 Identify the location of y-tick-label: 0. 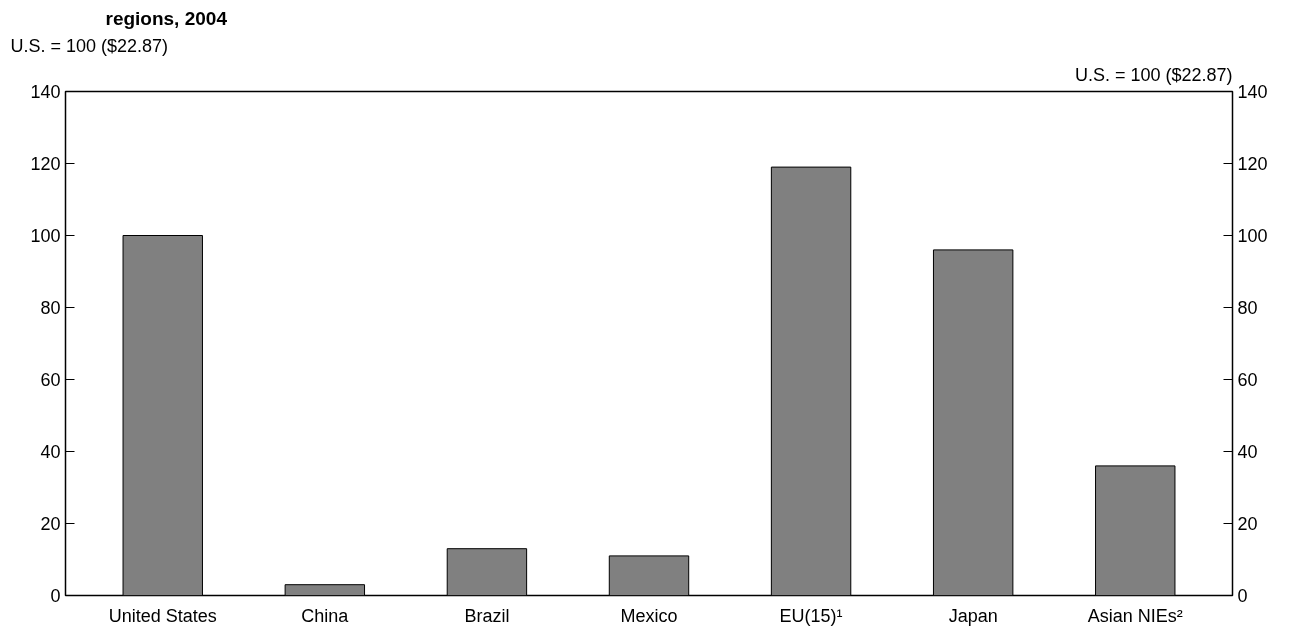
(55, 596).